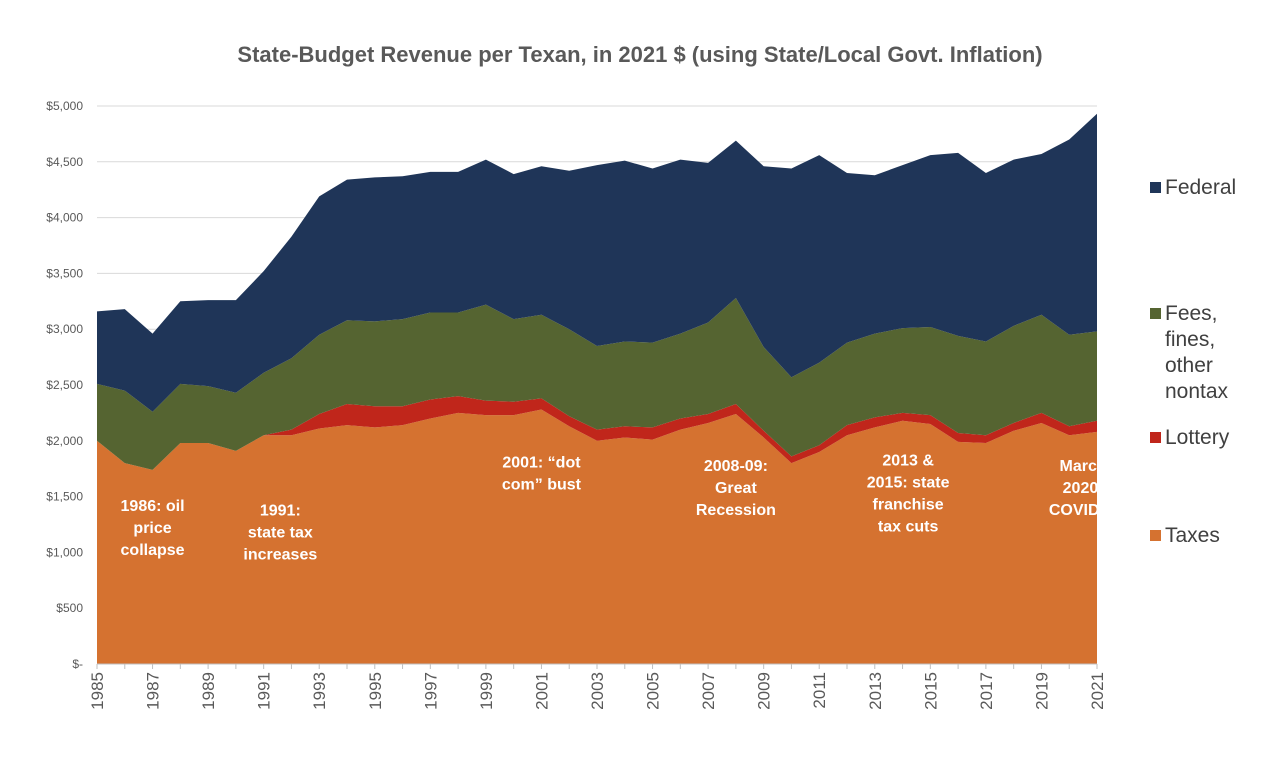 The image size is (1288, 766). Describe the element at coordinates (653, 691) in the screenshot. I see `x-tick-label: 2005` at that location.